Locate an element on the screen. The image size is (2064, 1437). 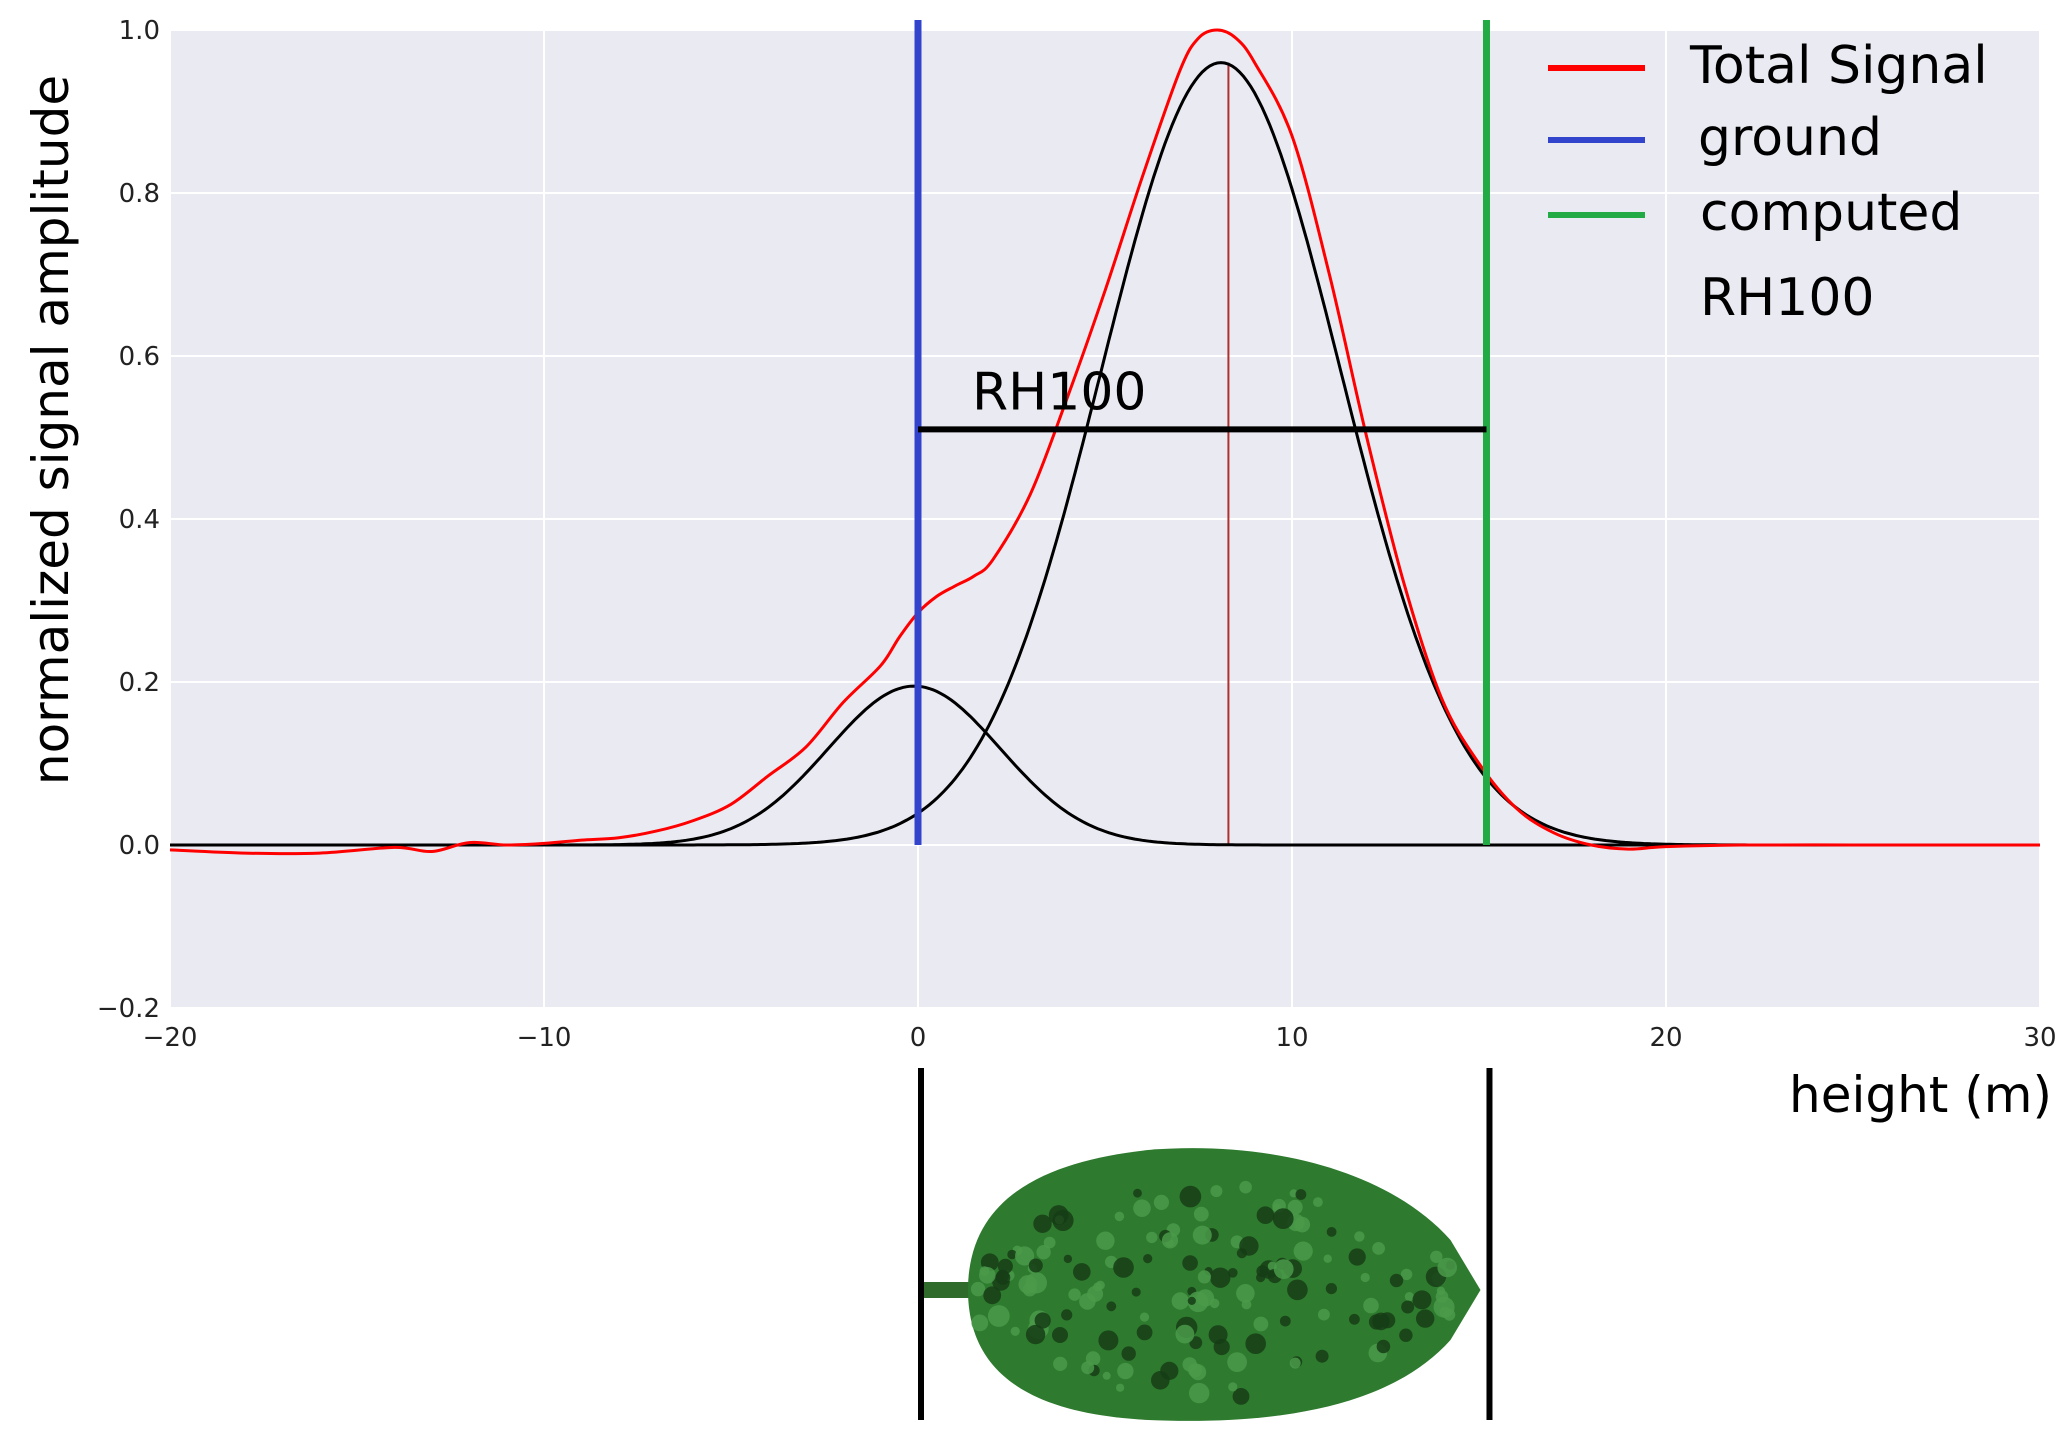
x-tick-label: 0 is located at coordinates (918, 1038).